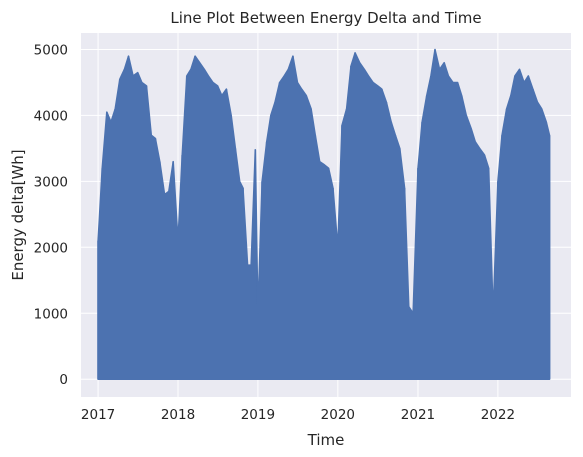  What do you see at coordinates (51, 248) in the screenshot?
I see `y-tick-label: 2000` at bounding box center [51, 248].